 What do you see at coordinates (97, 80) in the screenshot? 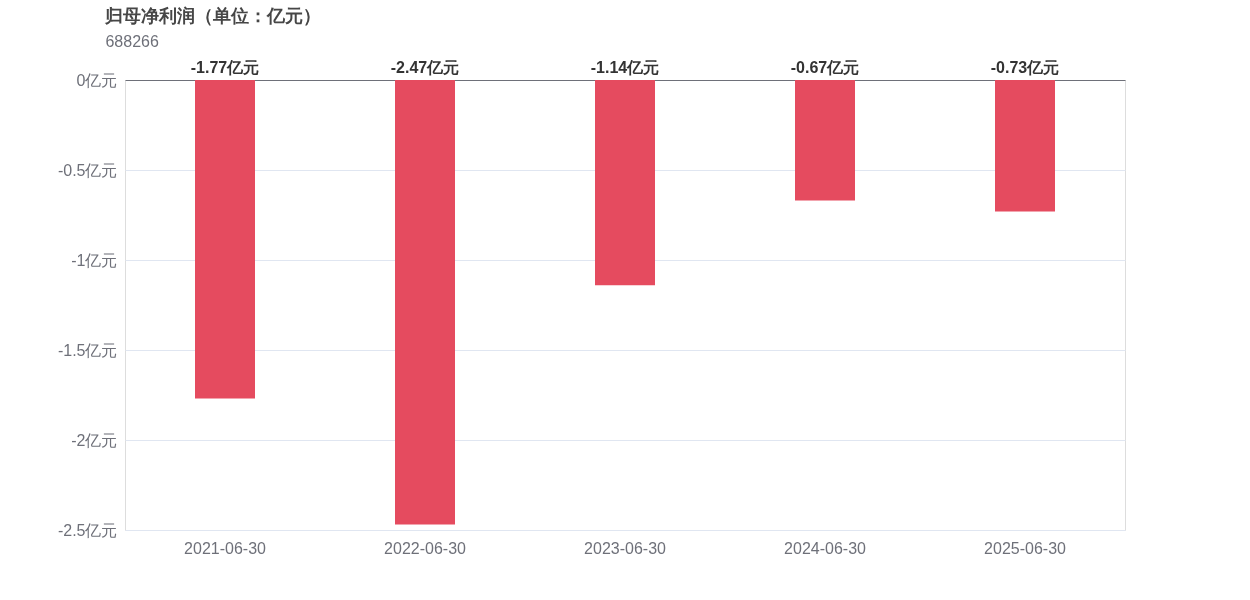
I see `y-tick-label: 0亿元` at bounding box center [97, 80].